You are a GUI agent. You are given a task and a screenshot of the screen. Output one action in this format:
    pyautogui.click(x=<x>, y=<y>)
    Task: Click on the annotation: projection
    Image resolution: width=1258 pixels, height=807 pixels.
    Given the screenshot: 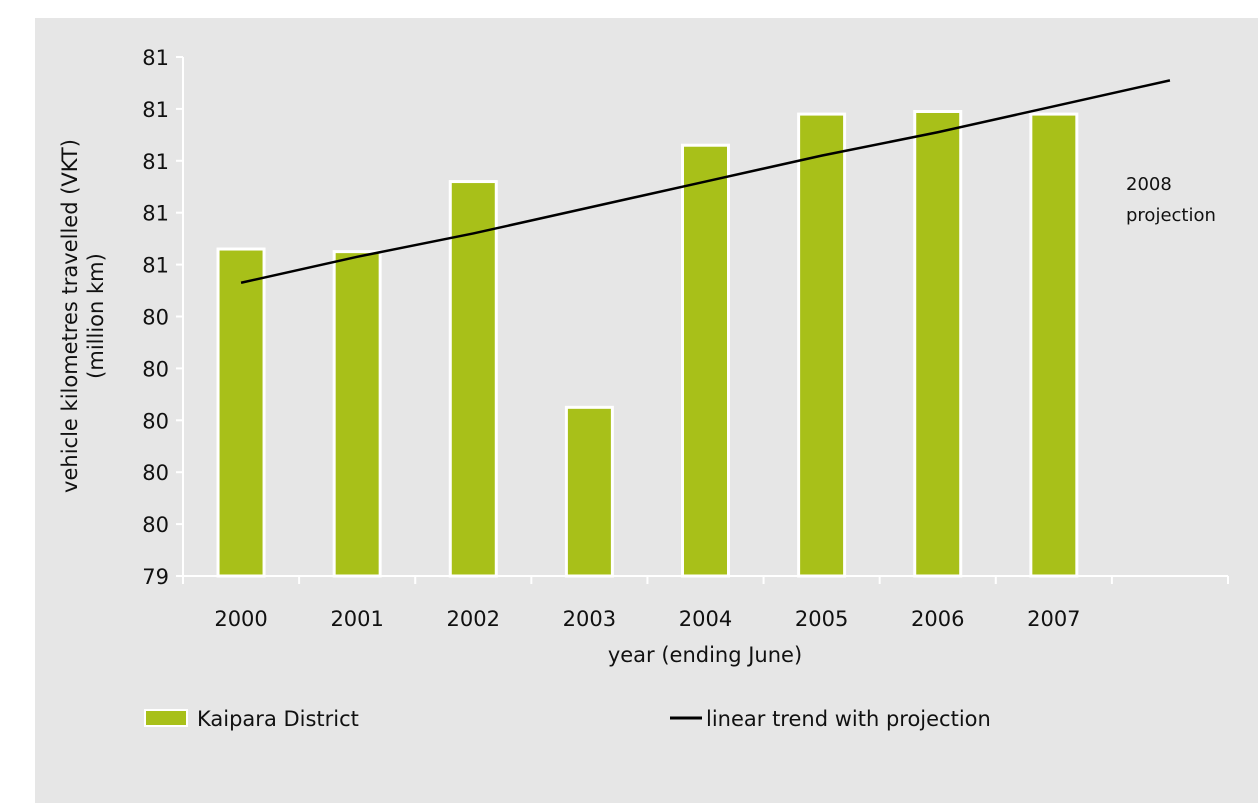 What is the action you would take?
    pyautogui.click(x=1171, y=215)
    